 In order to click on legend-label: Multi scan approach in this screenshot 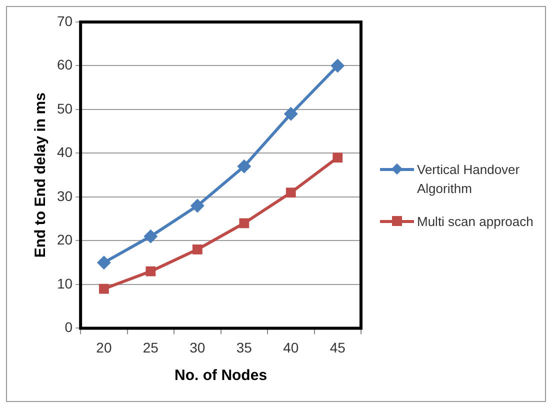, I will do `click(475, 222)`.